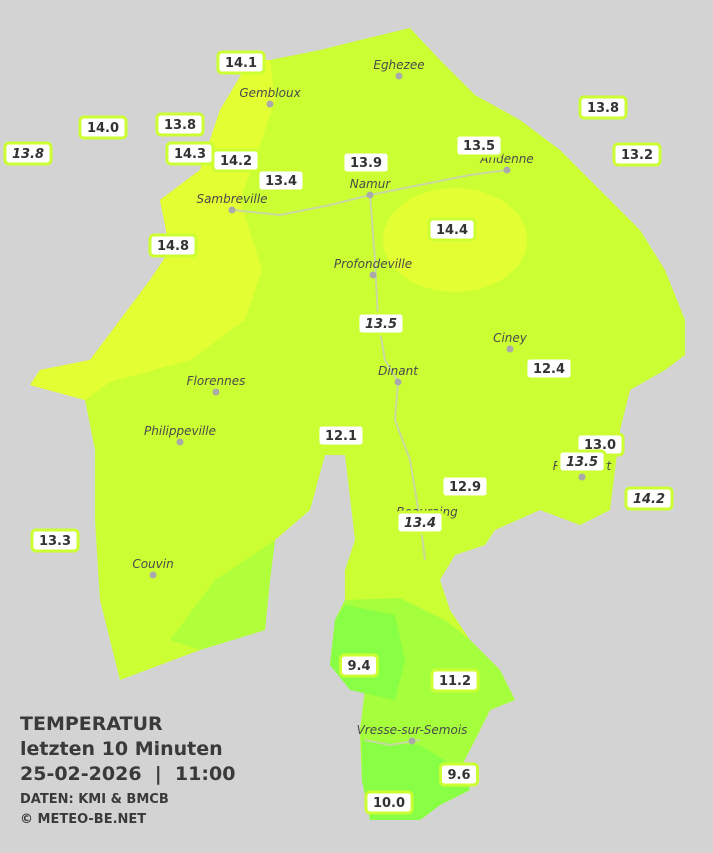 Image resolution: width=713 pixels, height=853 pixels. I want to click on station-value: 9.6, so click(458, 775).